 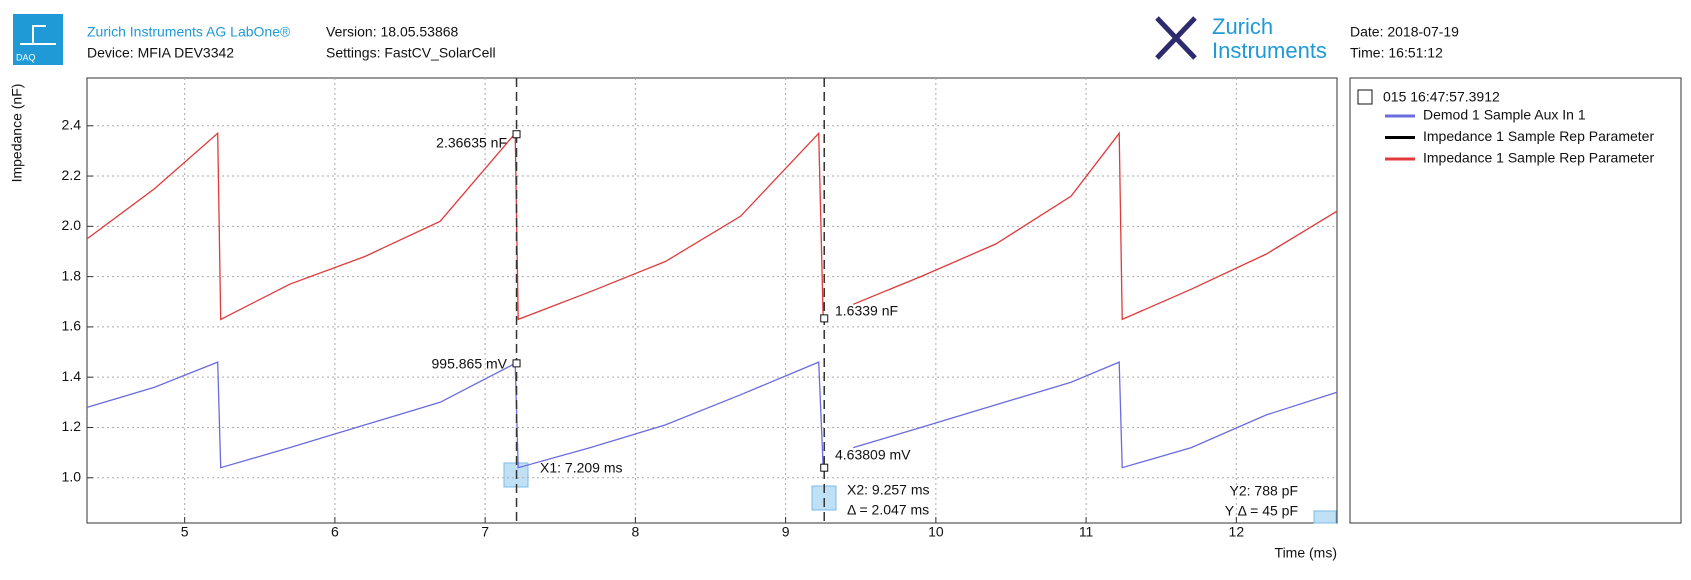 What do you see at coordinates (1365, 97) in the screenshot?
I see `legend-checkbox` at bounding box center [1365, 97].